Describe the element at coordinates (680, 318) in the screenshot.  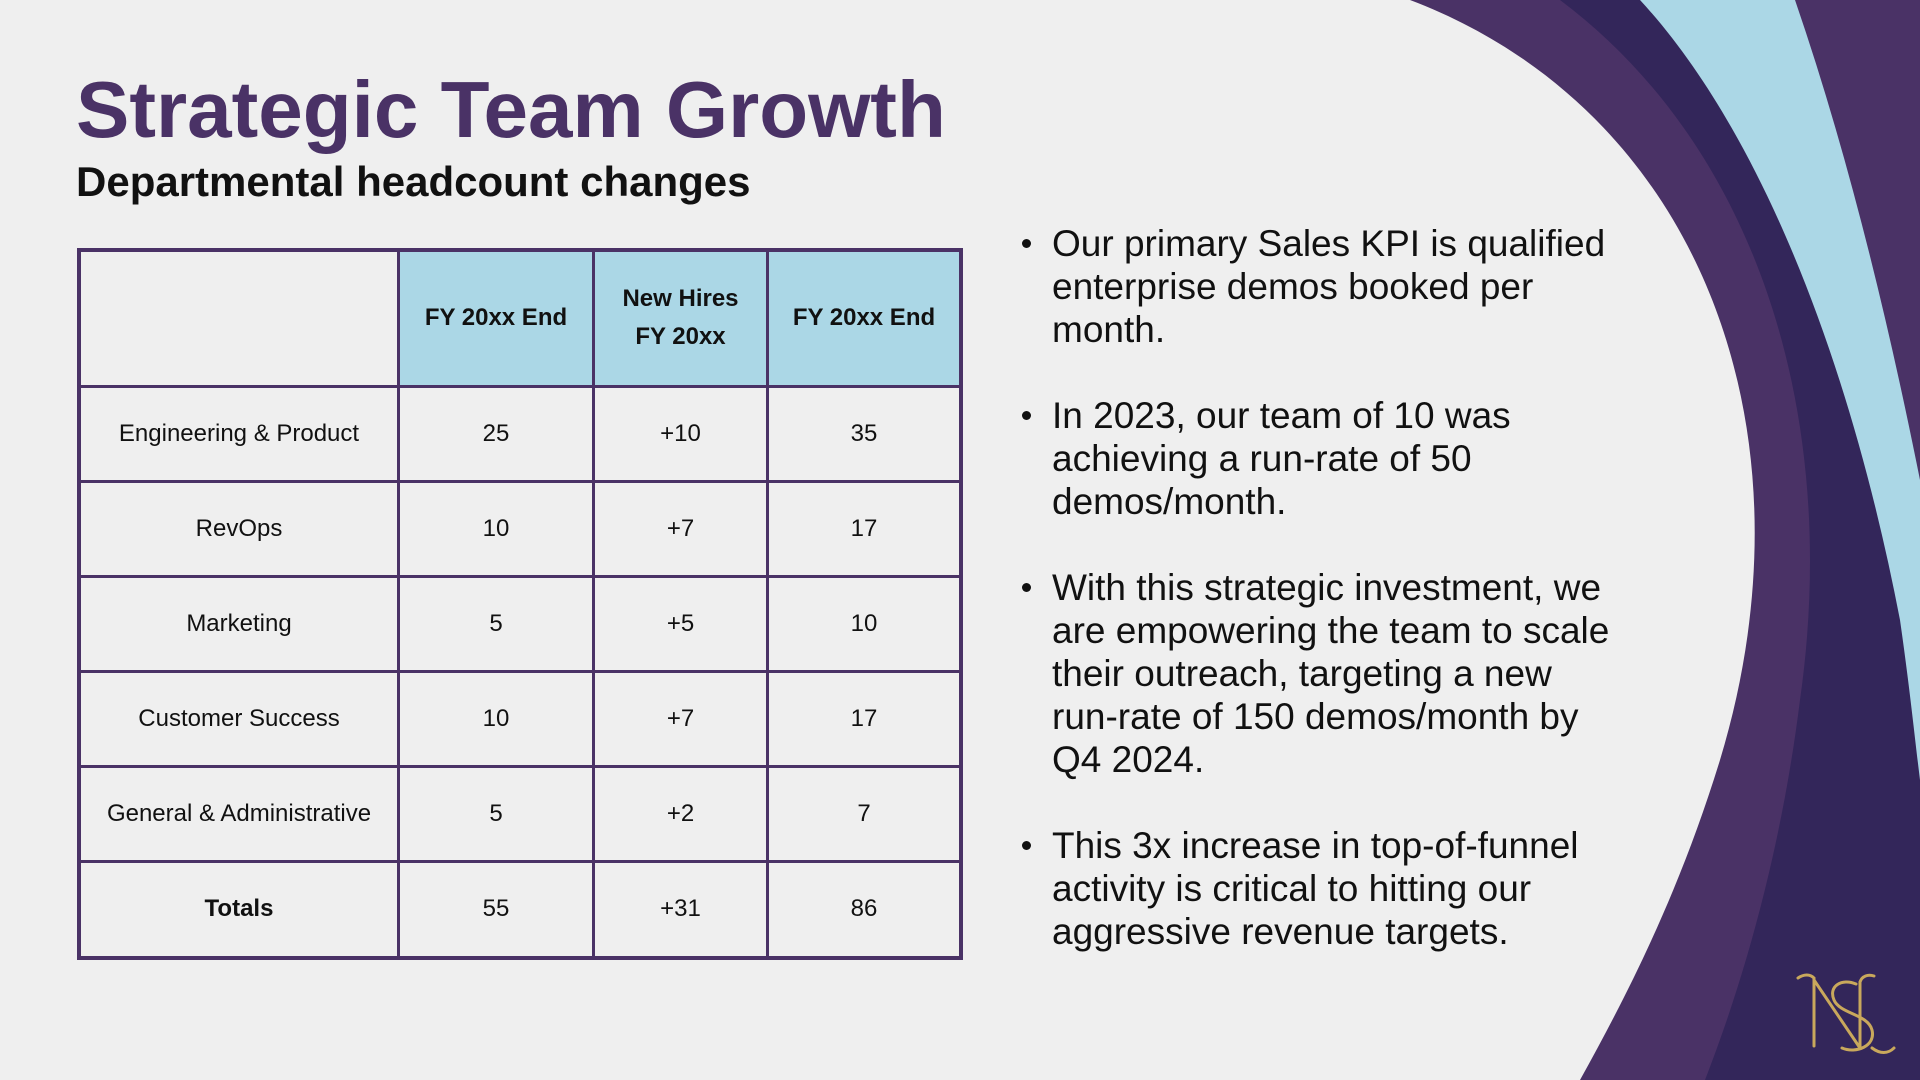
I see `header-new-hires: New Hires FY 20xx` at that location.